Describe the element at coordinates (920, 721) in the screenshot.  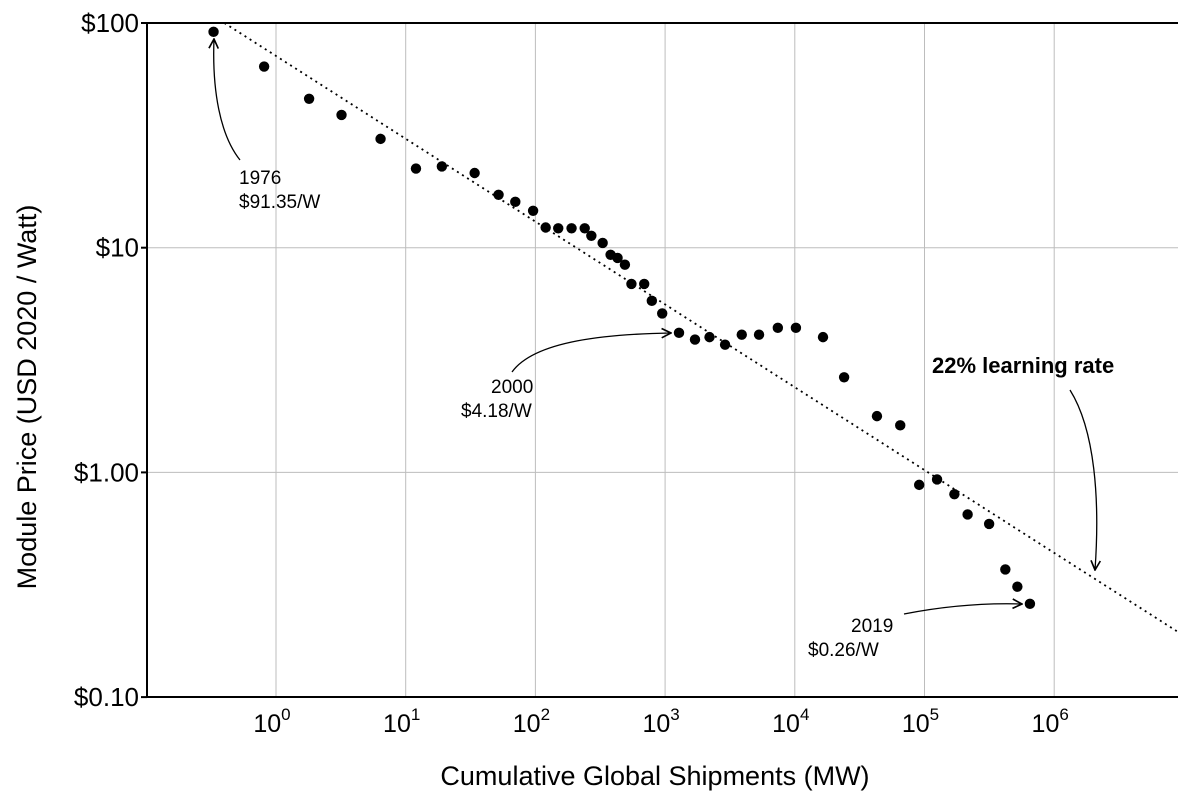
I see `x-tick-label: 10⁵` at that location.